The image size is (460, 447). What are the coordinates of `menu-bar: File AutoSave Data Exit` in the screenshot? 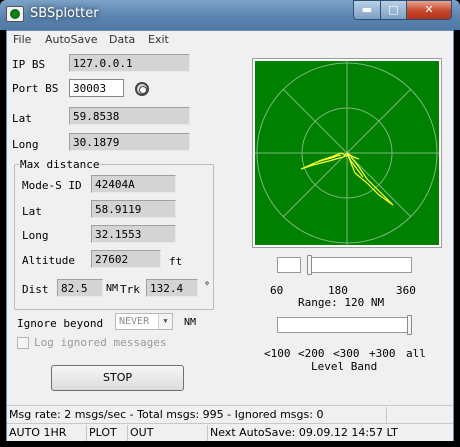 It's located at (230, 39).